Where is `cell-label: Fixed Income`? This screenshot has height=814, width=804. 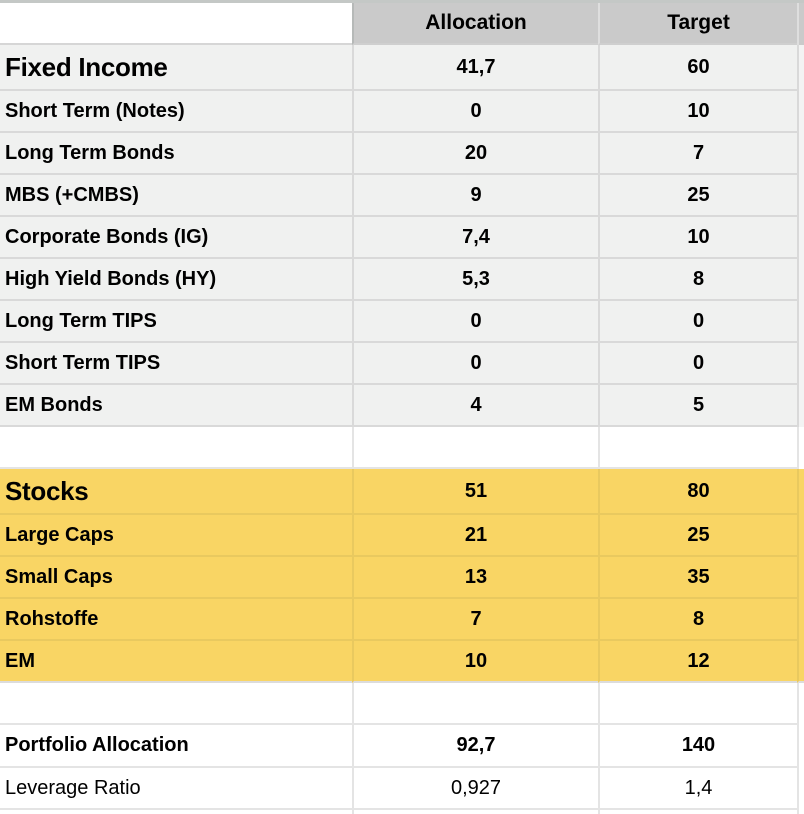 cell-label: Fixed Income is located at coordinates (176, 68).